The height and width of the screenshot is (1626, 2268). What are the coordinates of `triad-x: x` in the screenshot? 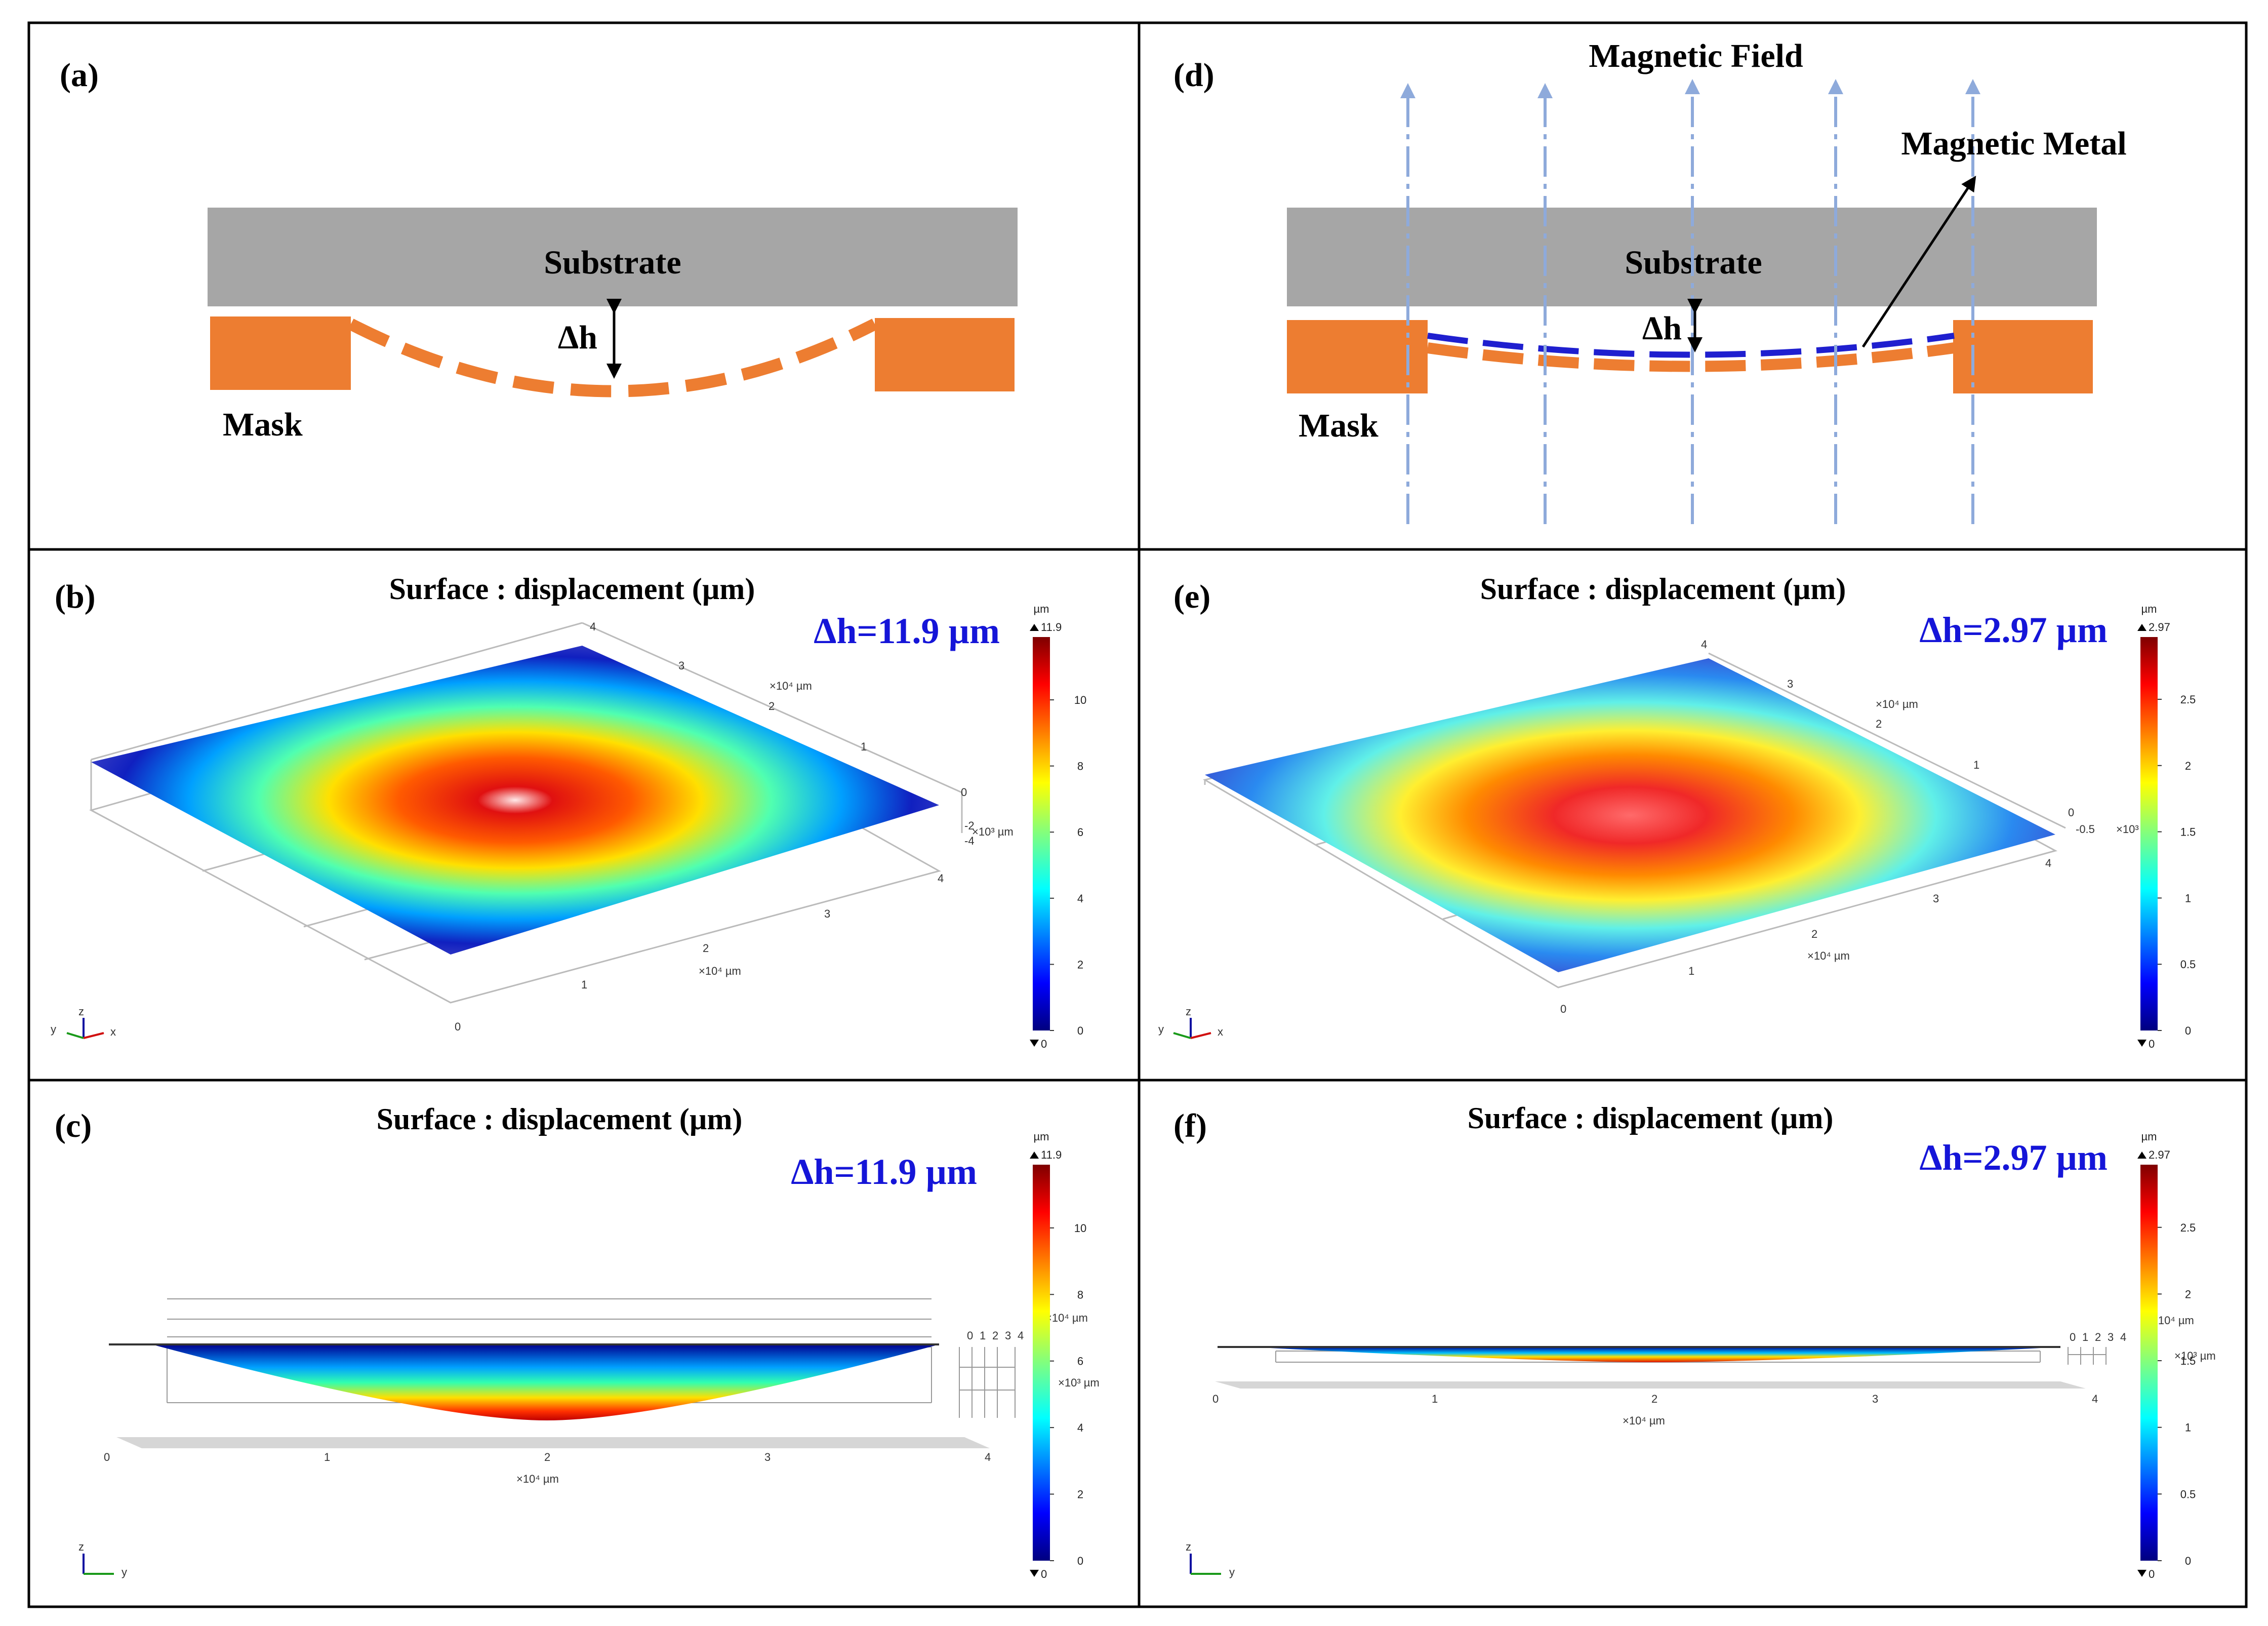 It's located at (113, 1031).